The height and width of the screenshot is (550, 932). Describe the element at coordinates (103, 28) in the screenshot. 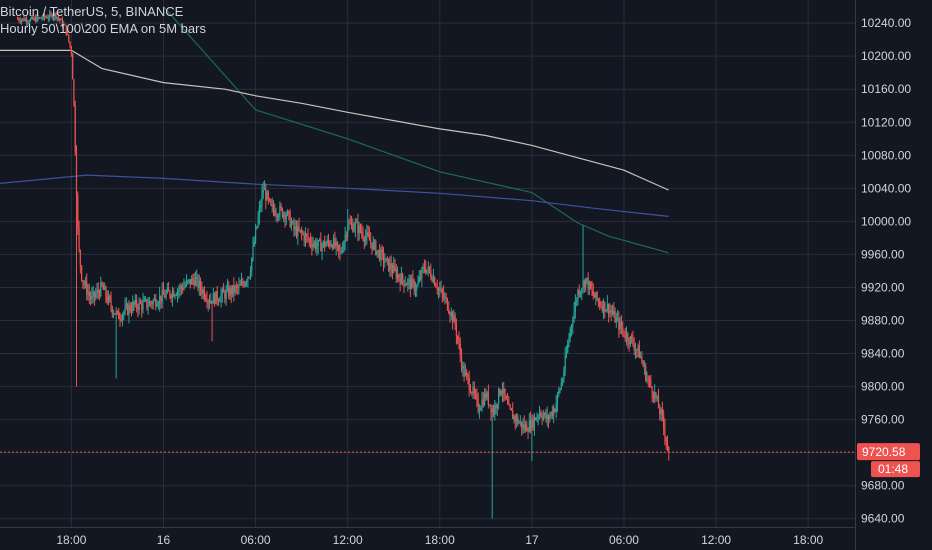

I see `indicator-title: Hourly 50\100\200 EMA on 5M bars` at that location.